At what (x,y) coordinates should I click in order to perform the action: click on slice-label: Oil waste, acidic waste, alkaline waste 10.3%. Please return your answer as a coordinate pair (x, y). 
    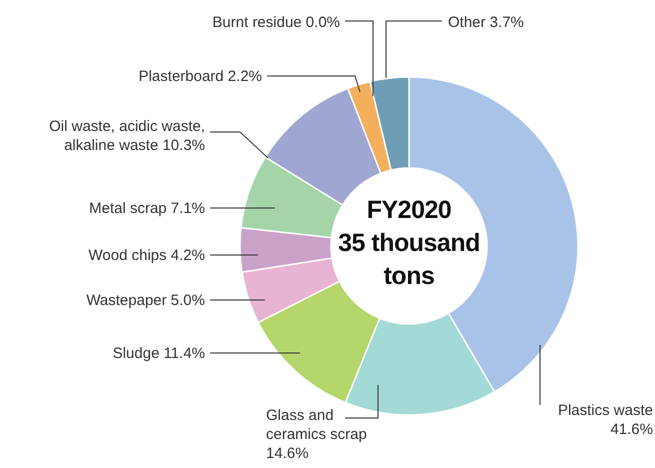
    Looking at the image, I should click on (127, 136).